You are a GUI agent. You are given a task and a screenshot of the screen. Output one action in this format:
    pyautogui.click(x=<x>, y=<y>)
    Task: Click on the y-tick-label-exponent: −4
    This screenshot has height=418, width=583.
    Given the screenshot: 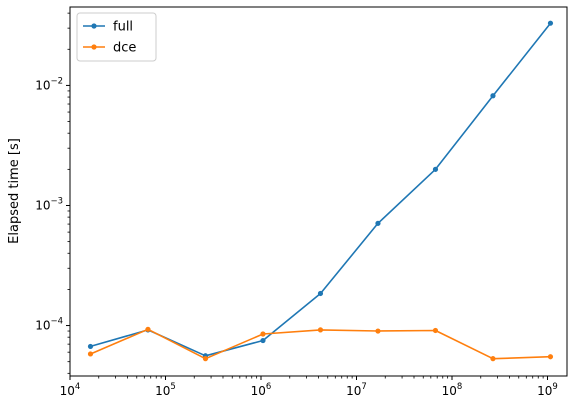 What is the action you would take?
    pyautogui.click(x=56, y=322)
    